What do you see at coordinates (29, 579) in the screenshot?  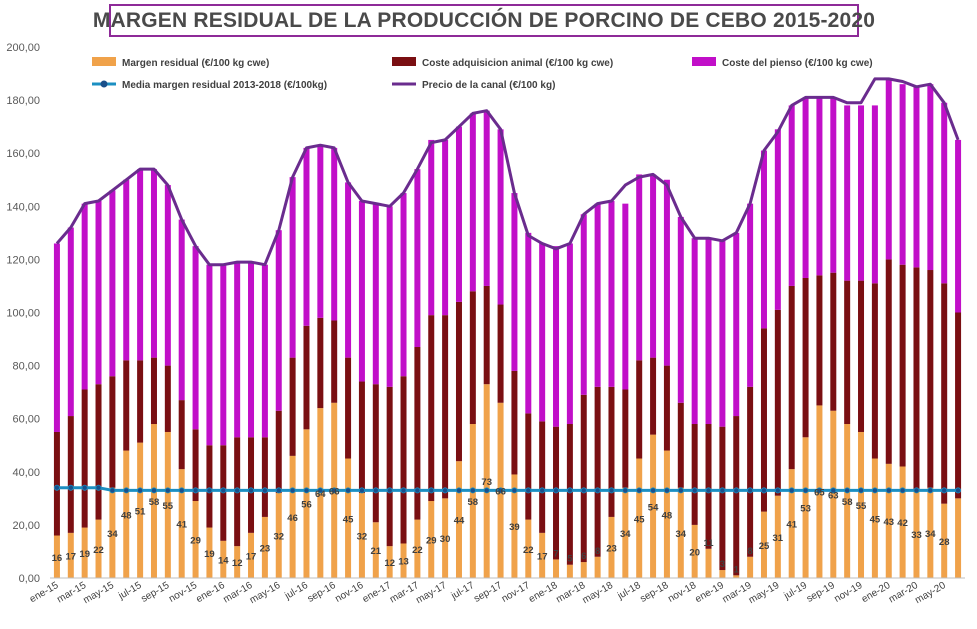 I see `y-tick-label: 0,00` at bounding box center [29, 579].